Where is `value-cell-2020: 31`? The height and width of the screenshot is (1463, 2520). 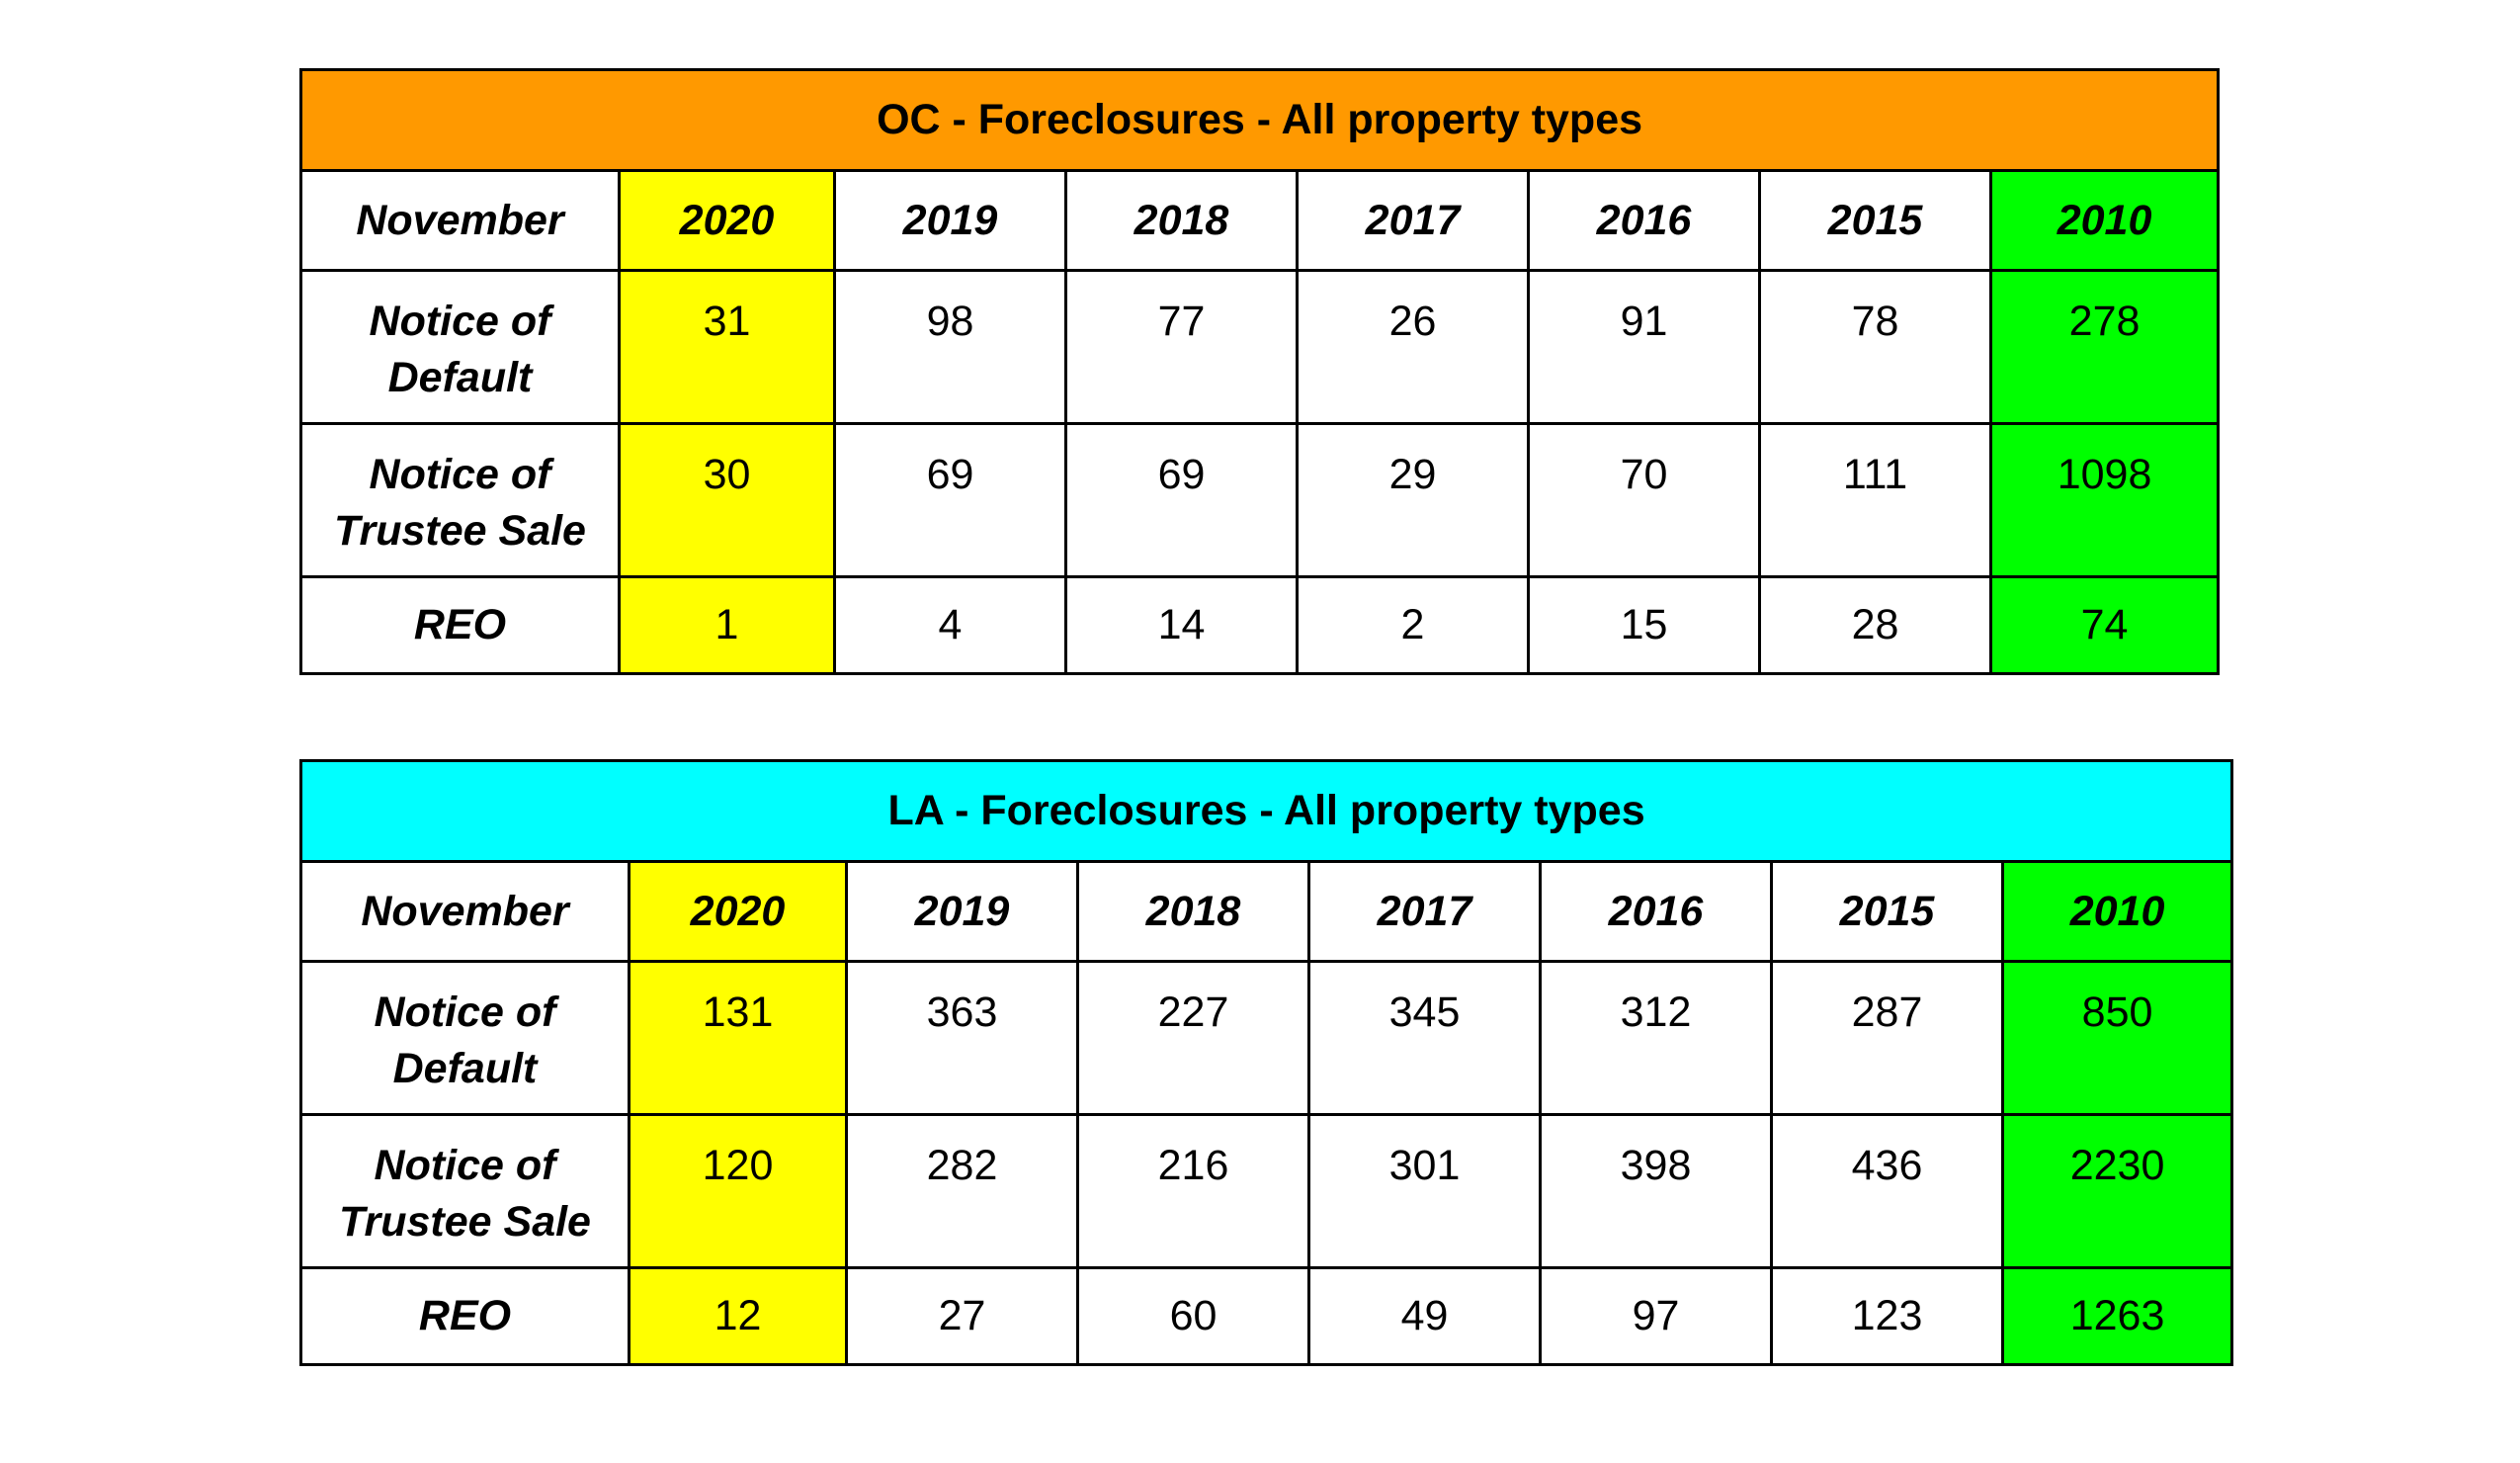
value-cell-2020: 31 is located at coordinates (727, 347).